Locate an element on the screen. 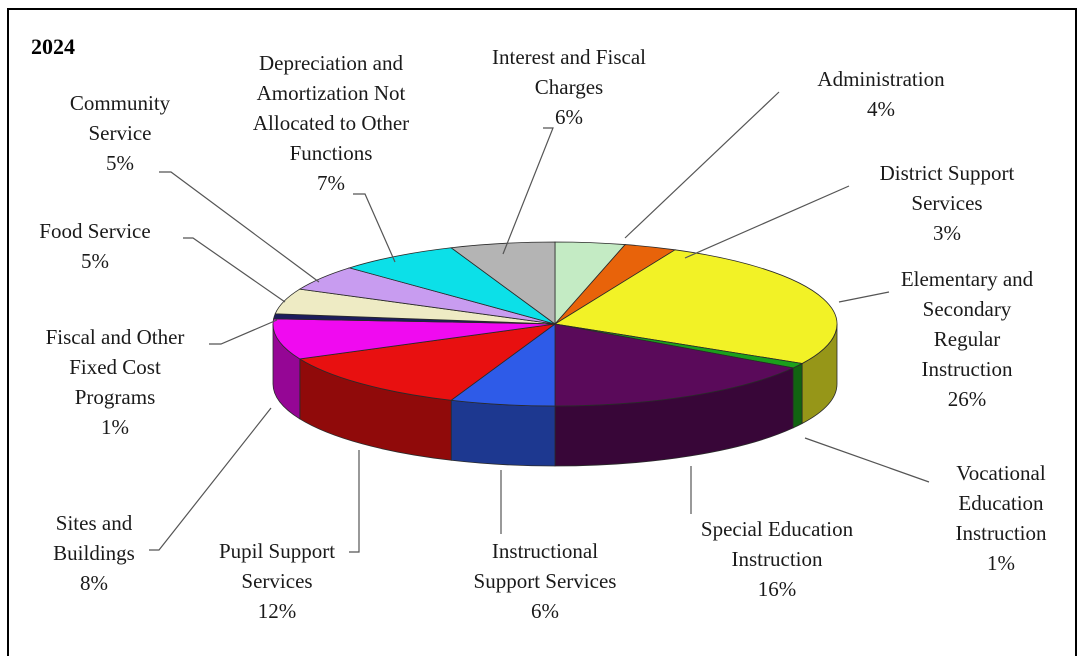  pie-sides is located at coordinates (555, 395).